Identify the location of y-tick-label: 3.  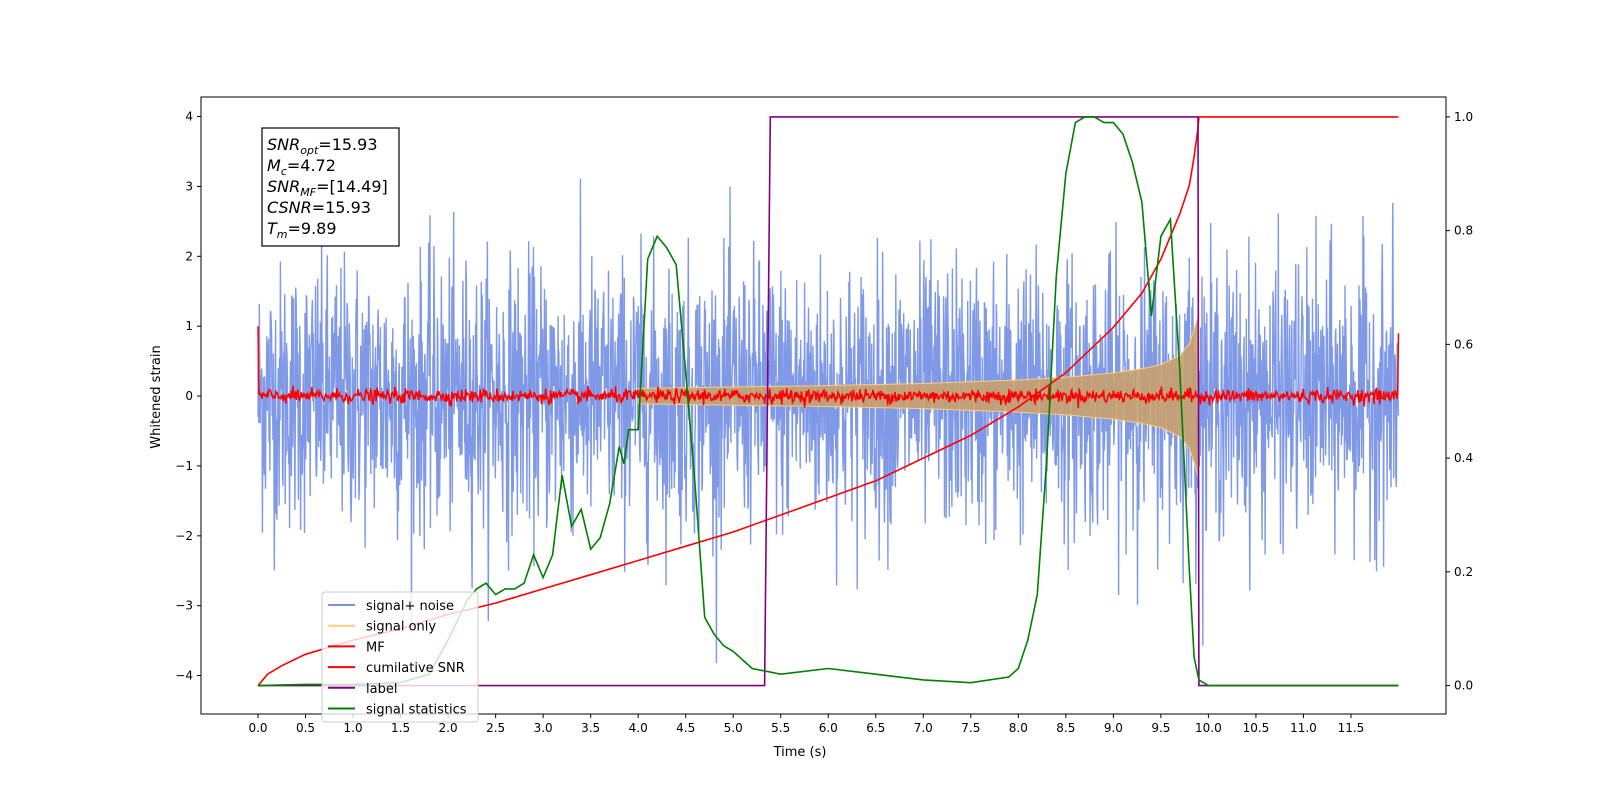
(189, 186).